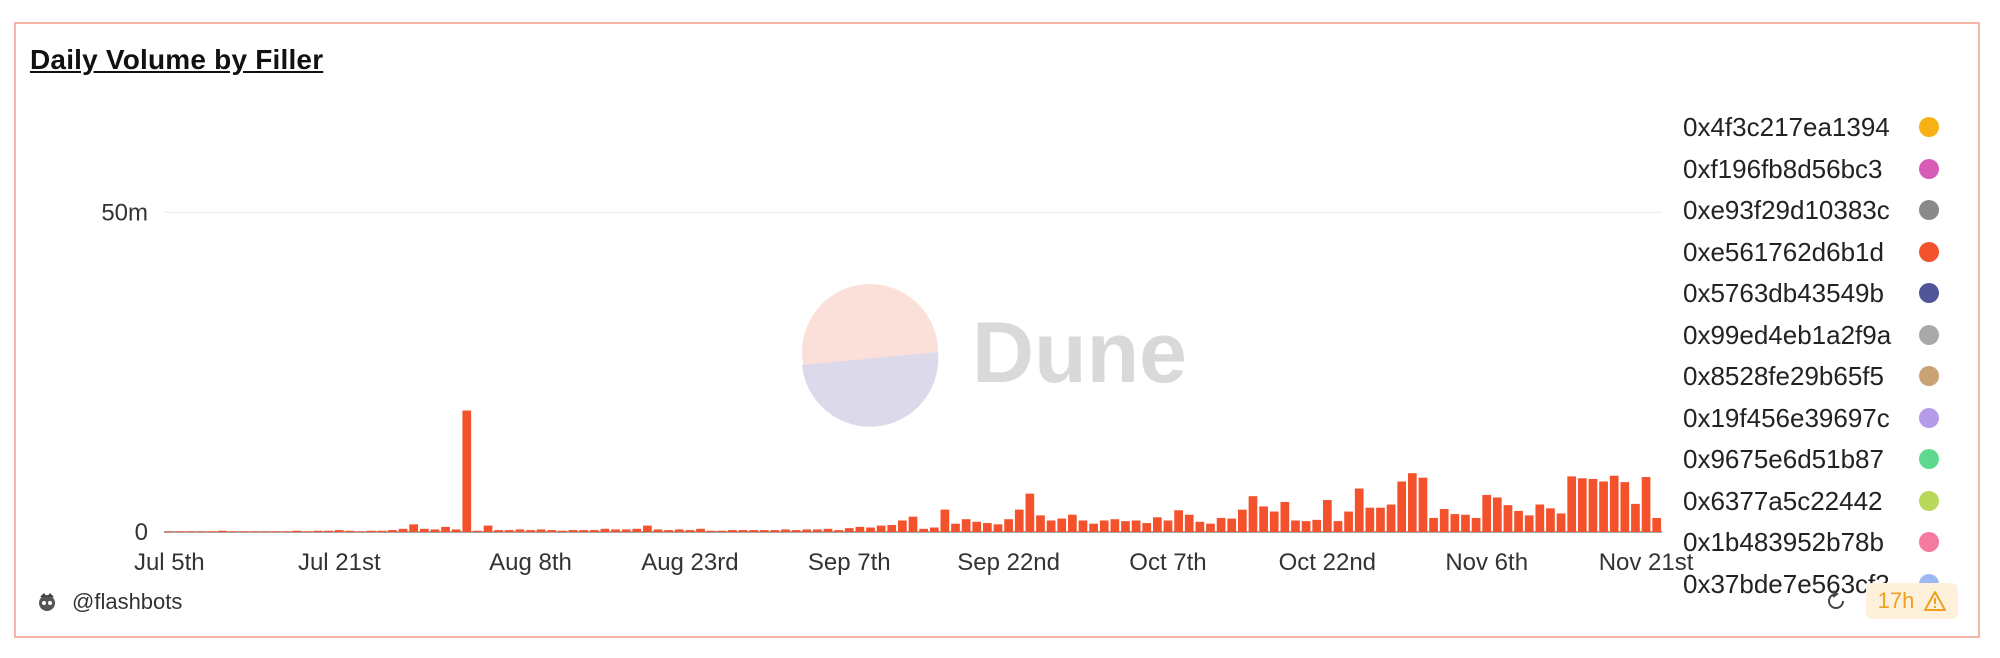  What do you see at coordinates (1783, 376) in the screenshot?
I see `legend-label: 0x8528fe29b65f5` at bounding box center [1783, 376].